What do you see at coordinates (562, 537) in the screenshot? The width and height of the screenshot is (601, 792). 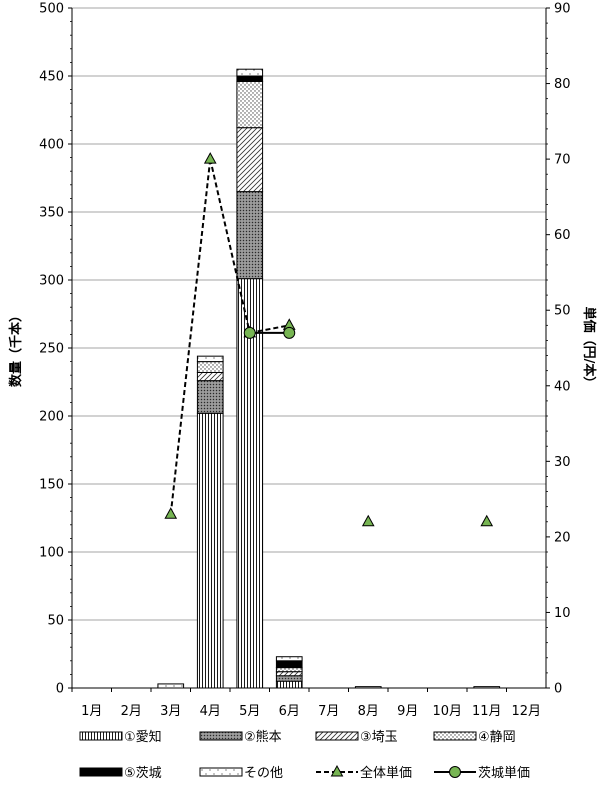 I see `y2-tick-label: 20` at bounding box center [562, 537].